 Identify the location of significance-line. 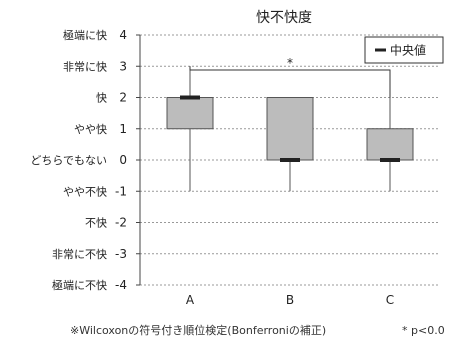
(290, 82).